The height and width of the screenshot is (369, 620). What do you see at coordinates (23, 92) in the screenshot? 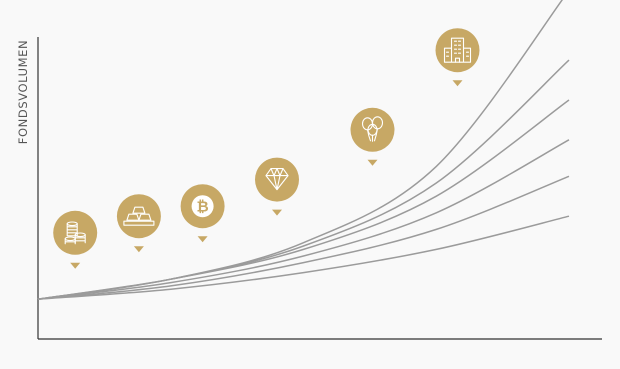
I see `y-axis-label: FONDSVOLUMEN` at bounding box center [23, 92].